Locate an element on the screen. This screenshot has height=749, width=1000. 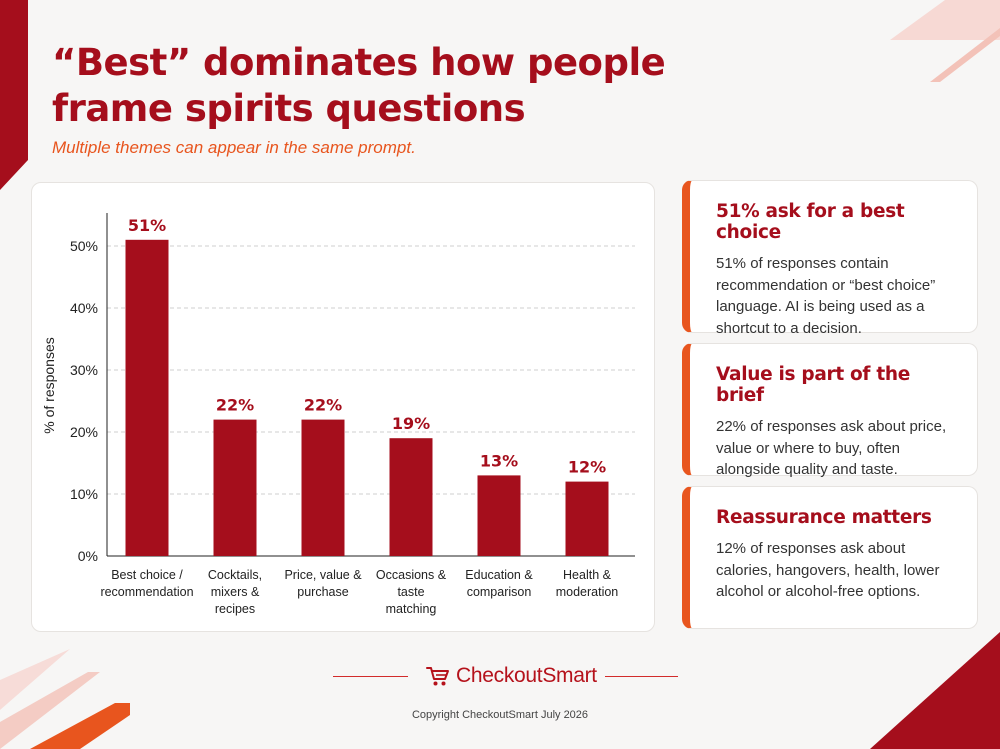
y-tick-label: 0% is located at coordinates (88, 556).